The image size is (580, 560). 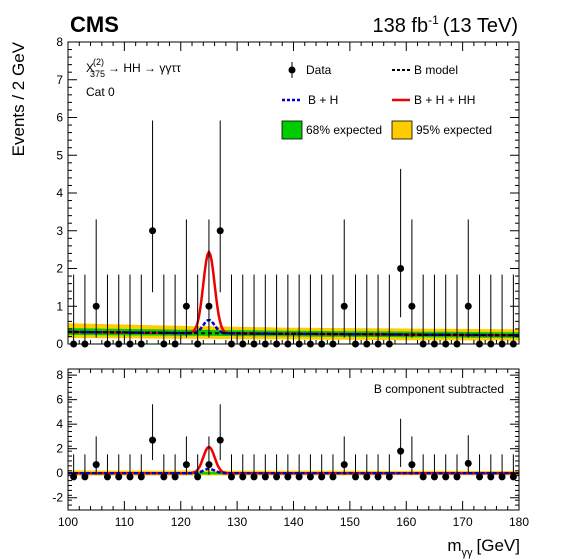 What do you see at coordinates (292, 130) in the screenshot?
I see `legend-band68-swatch` at bounding box center [292, 130].